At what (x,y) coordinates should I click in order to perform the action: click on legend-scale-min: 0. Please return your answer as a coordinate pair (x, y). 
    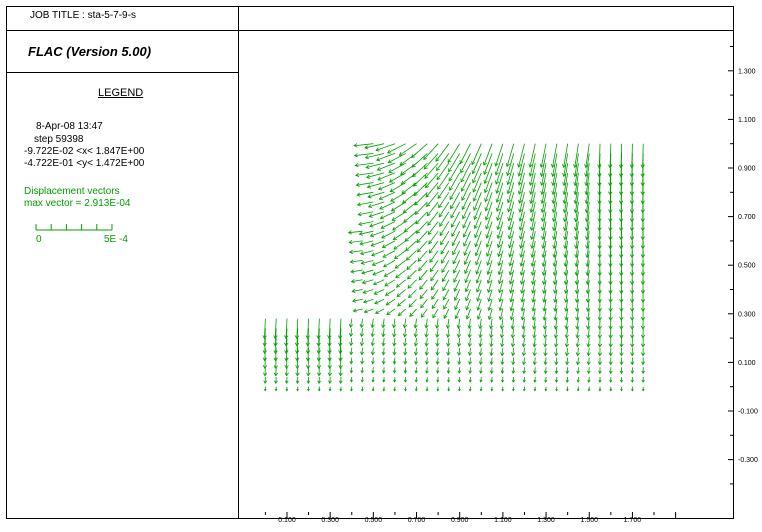
    Looking at the image, I should click on (39, 239).